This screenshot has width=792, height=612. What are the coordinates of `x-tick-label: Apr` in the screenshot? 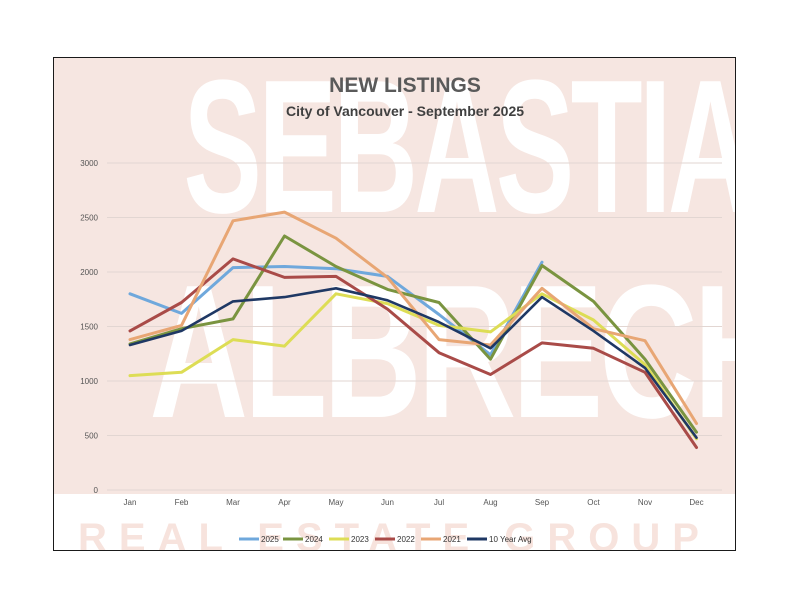 It's located at (284, 502).